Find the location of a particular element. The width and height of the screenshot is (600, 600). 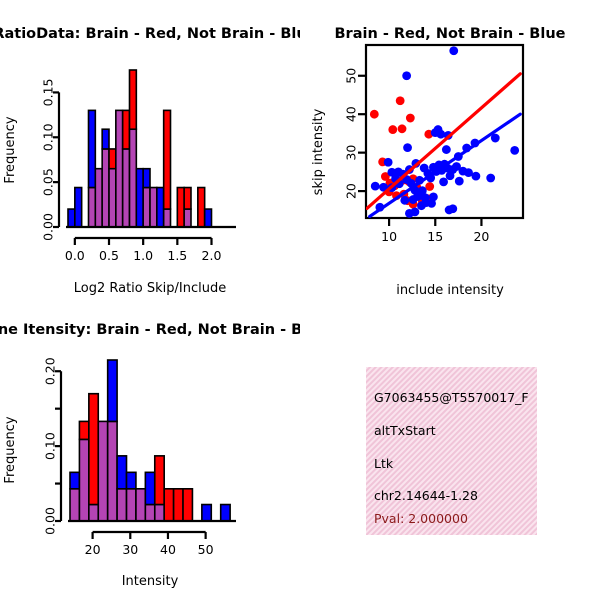

x-axis-tick-label: 20 is located at coordinates (93, 549).